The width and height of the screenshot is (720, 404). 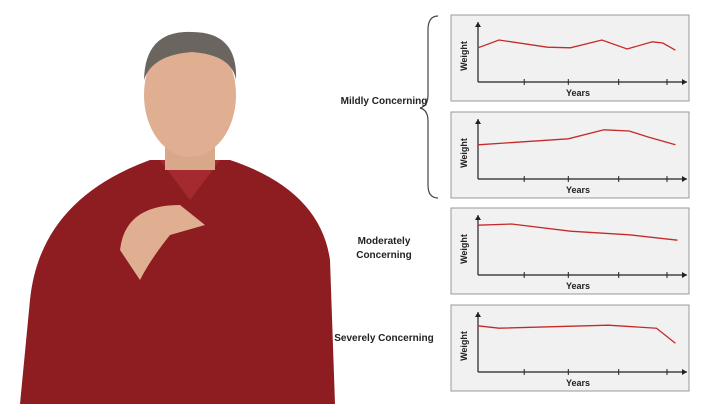 I want to click on group-label: Mildly Concerning, so click(x=384, y=101).